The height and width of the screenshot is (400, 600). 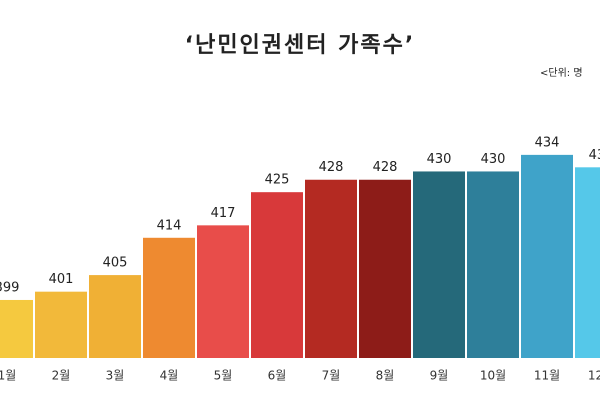 What do you see at coordinates (439, 376) in the screenshot?
I see `x-tick-label: 9월` at bounding box center [439, 376].